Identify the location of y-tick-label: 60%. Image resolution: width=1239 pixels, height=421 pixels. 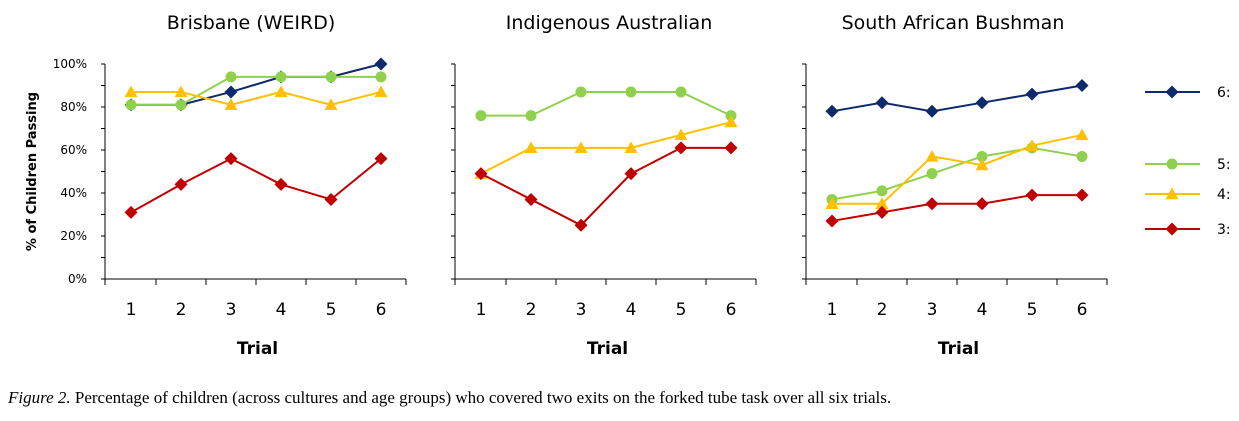
(73, 150).